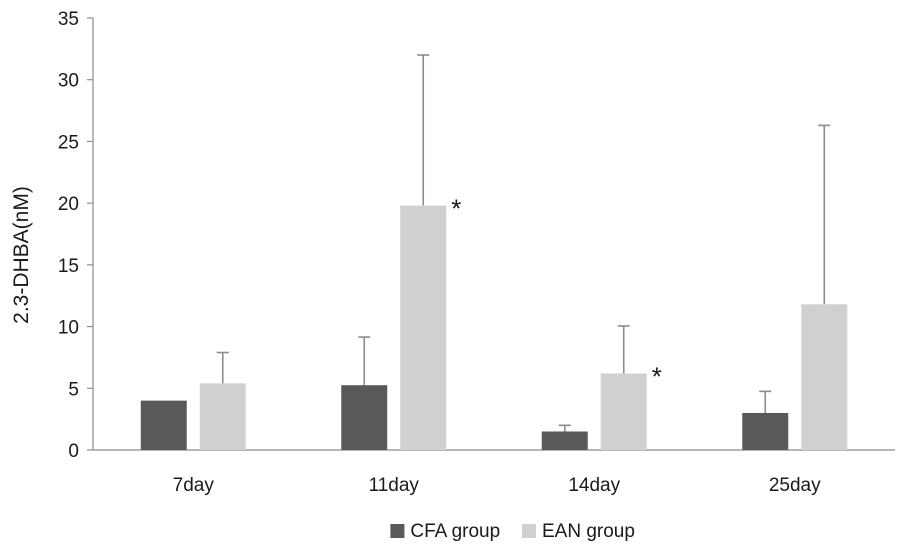 Image resolution: width=909 pixels, height=549 pixels. I want to click on y-tick-label: 35, so click(68, 19).